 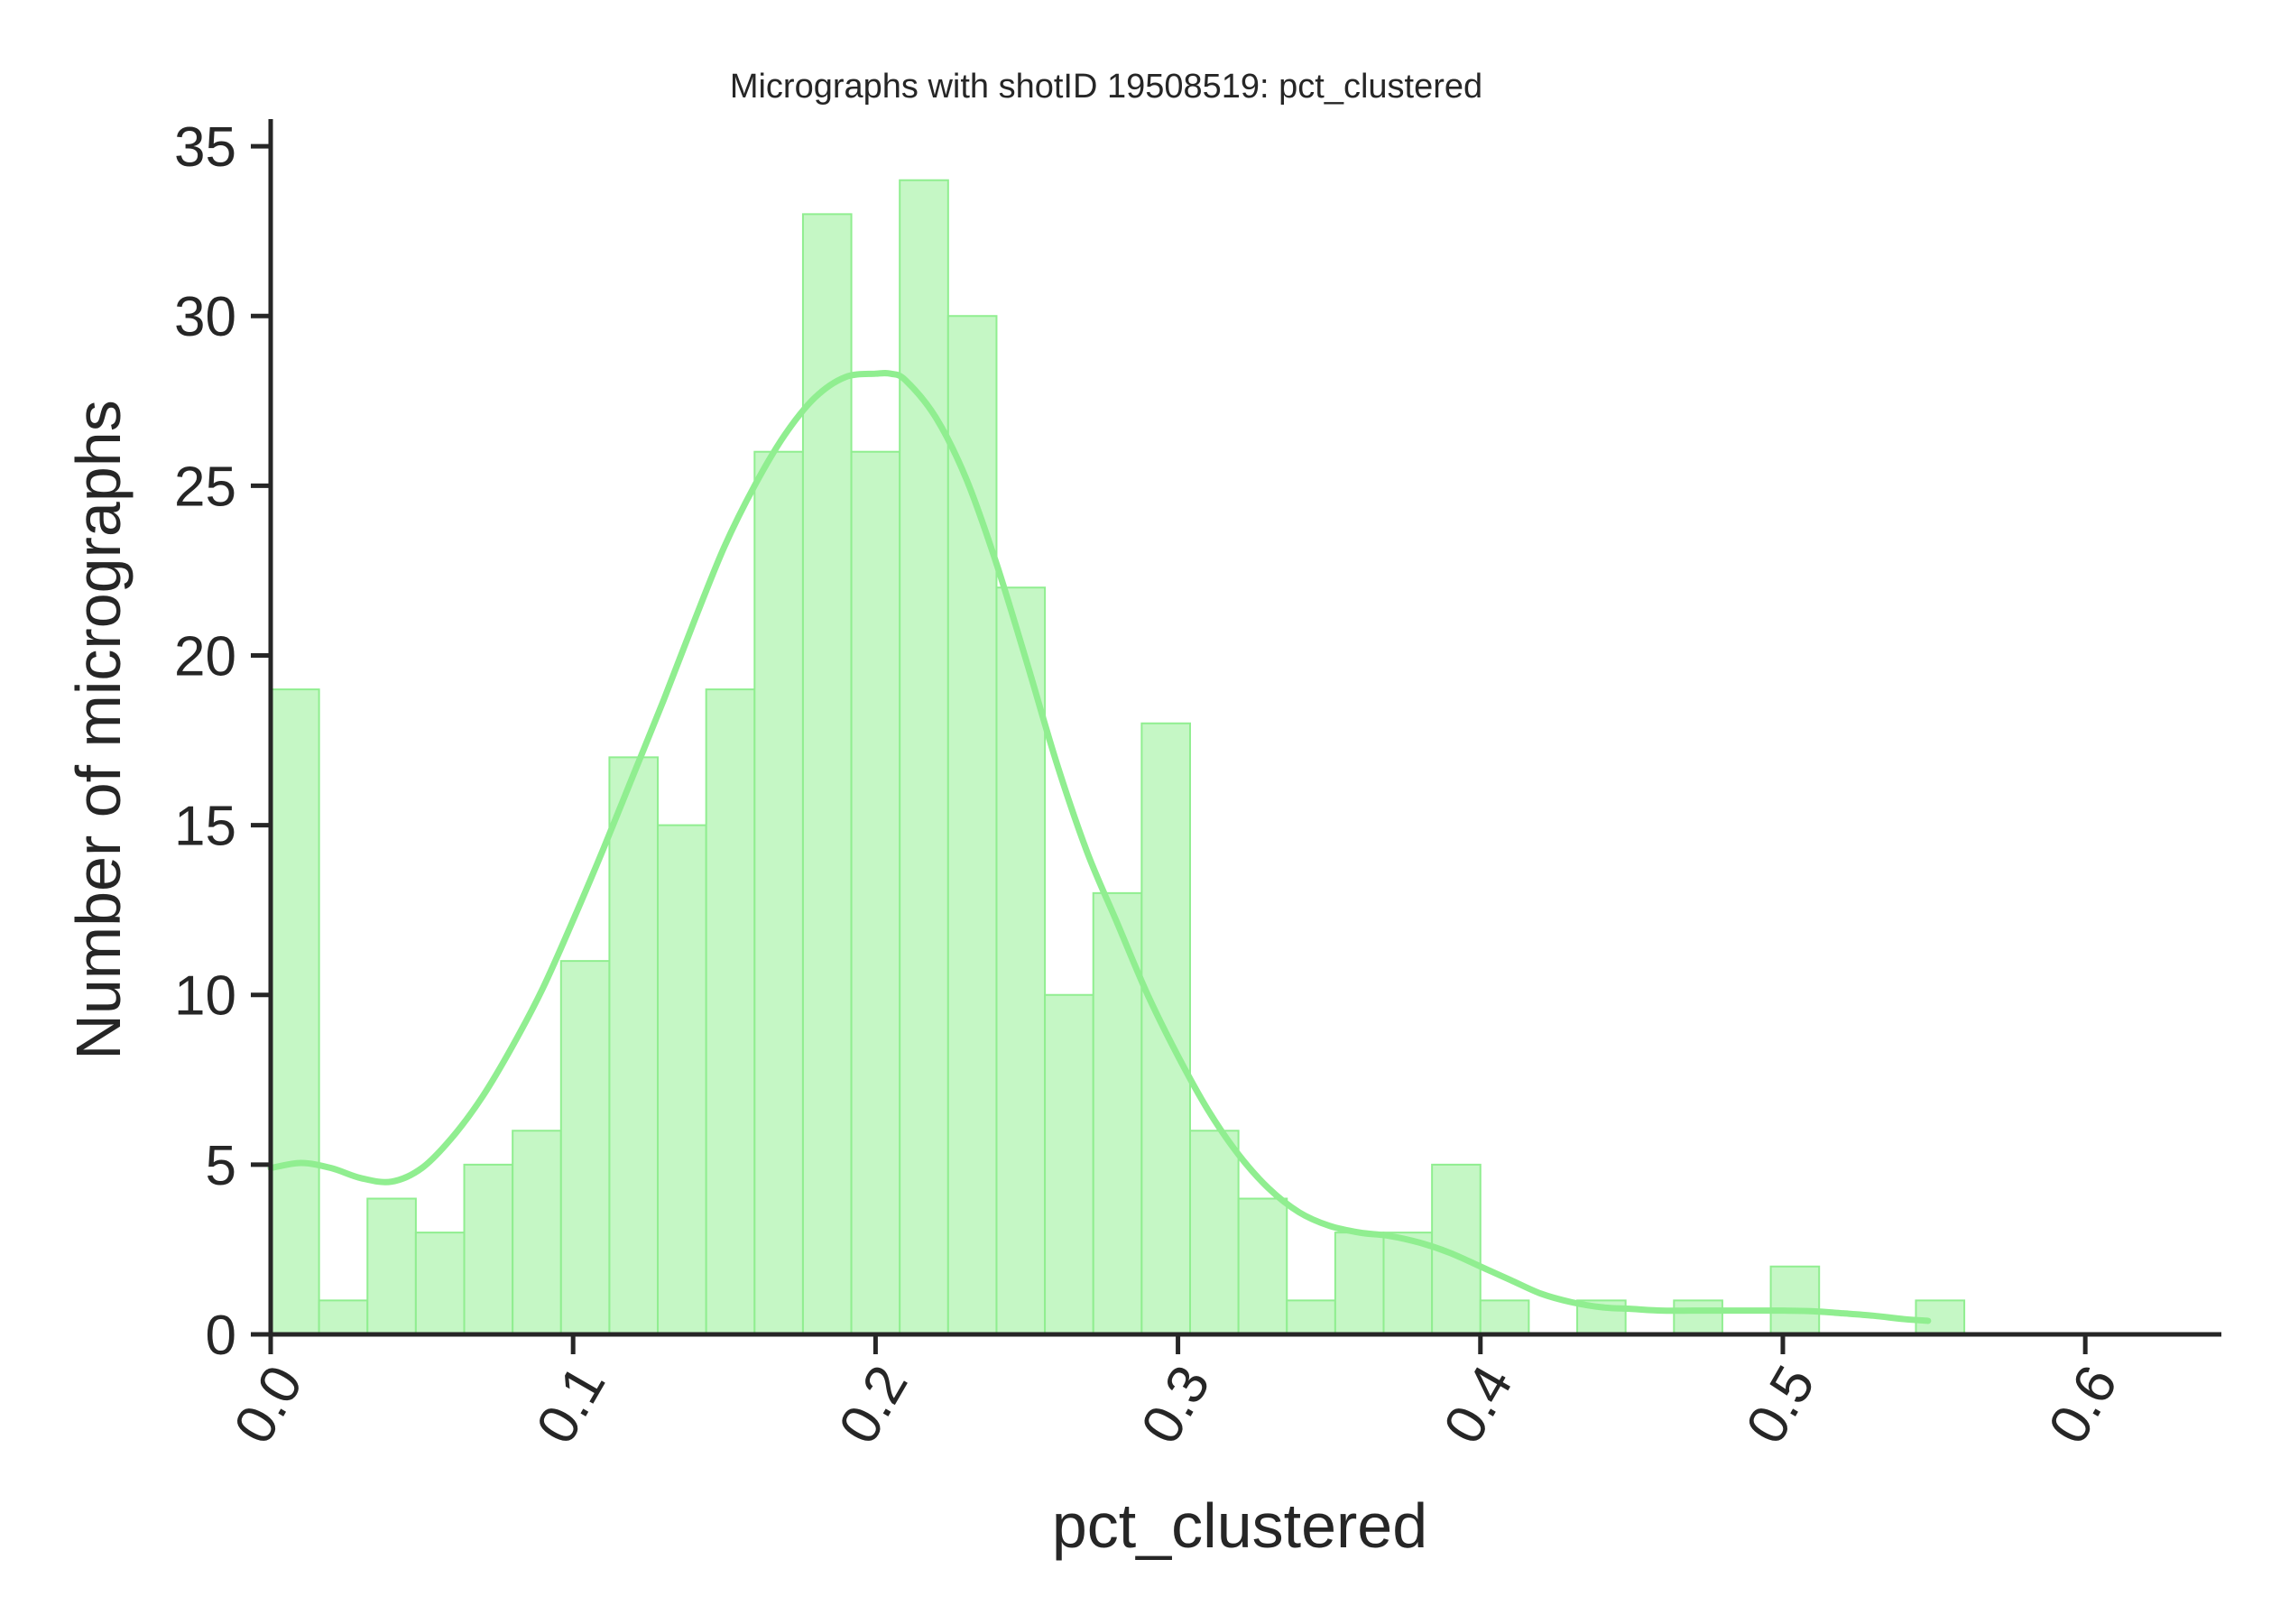 What do you see at coordinates (205, 487) in the screenshot?
I see `y-tick-label: 25` at bounding box center [205, 487].